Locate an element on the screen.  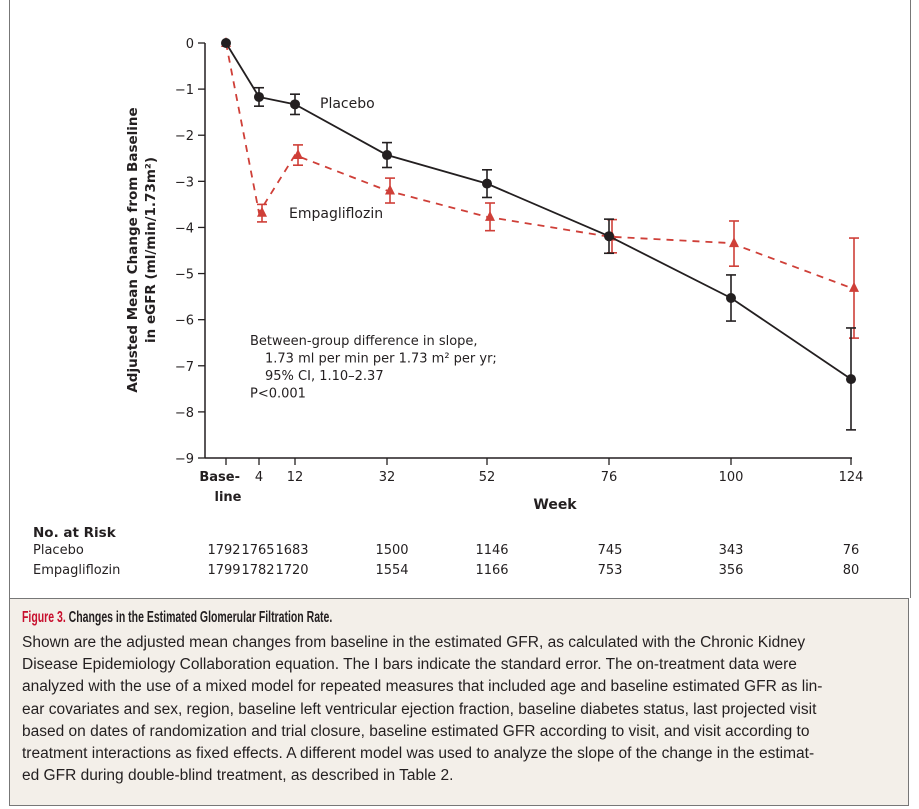
risk-count: 1166 is located at coordinates (492, 570).